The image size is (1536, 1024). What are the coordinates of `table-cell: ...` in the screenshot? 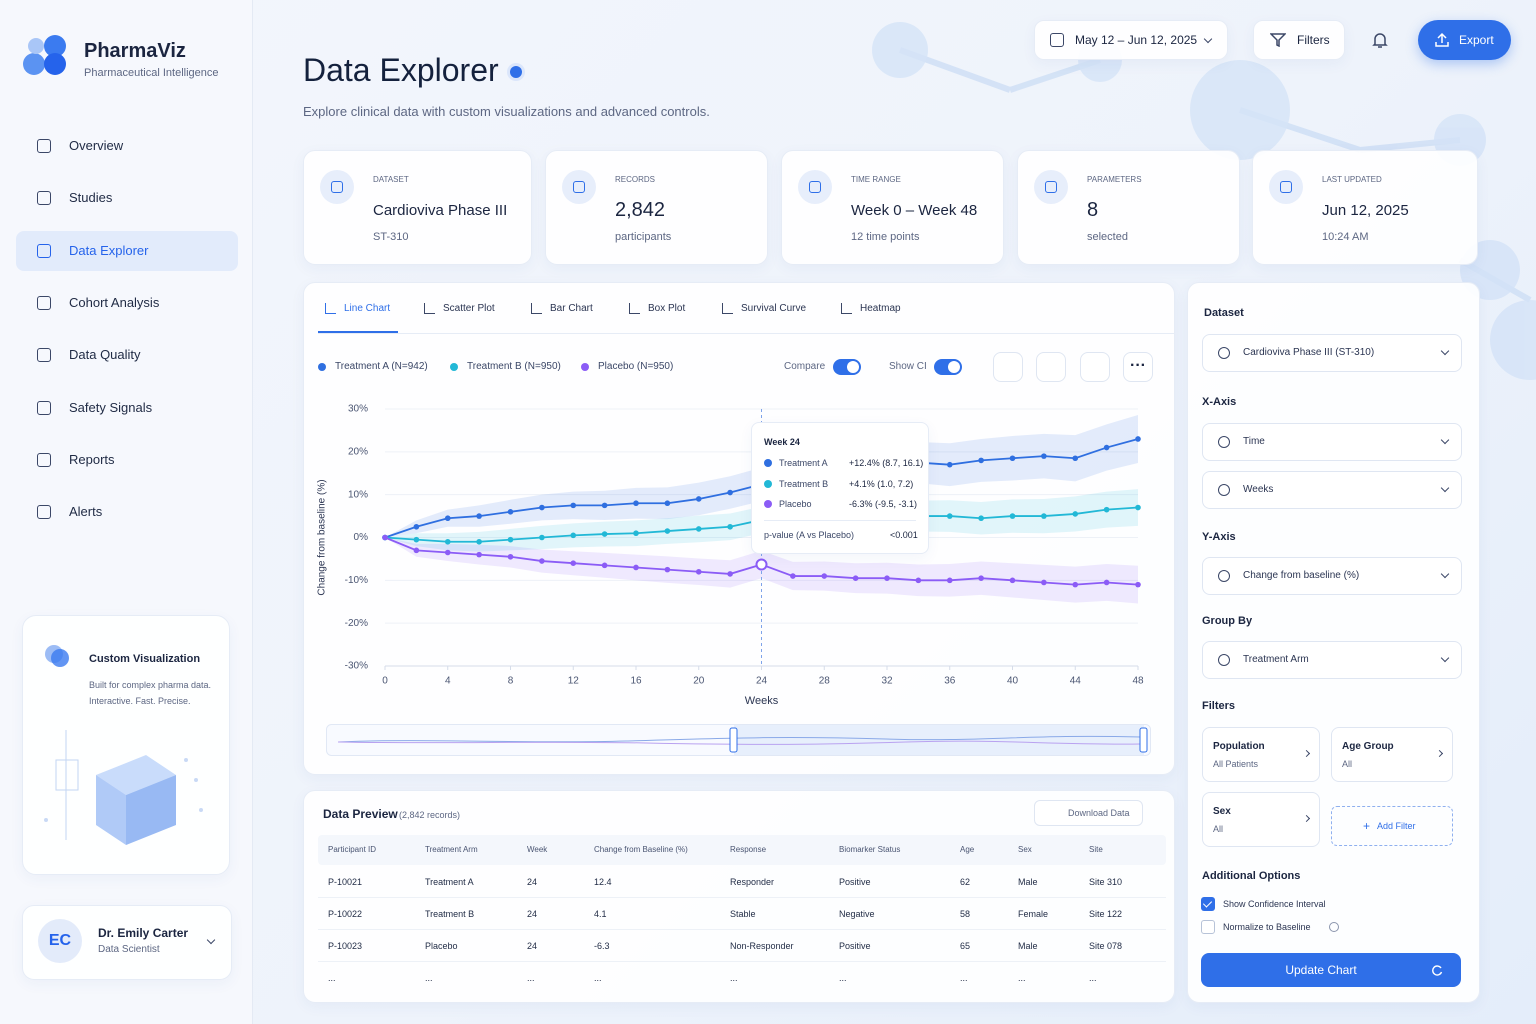 It's located at (429, 978).